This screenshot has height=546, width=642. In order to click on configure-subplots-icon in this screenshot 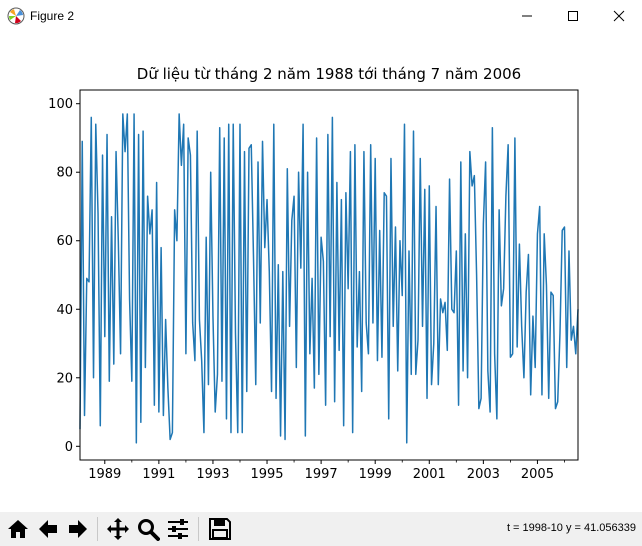, I will do `click(178, 529)`.